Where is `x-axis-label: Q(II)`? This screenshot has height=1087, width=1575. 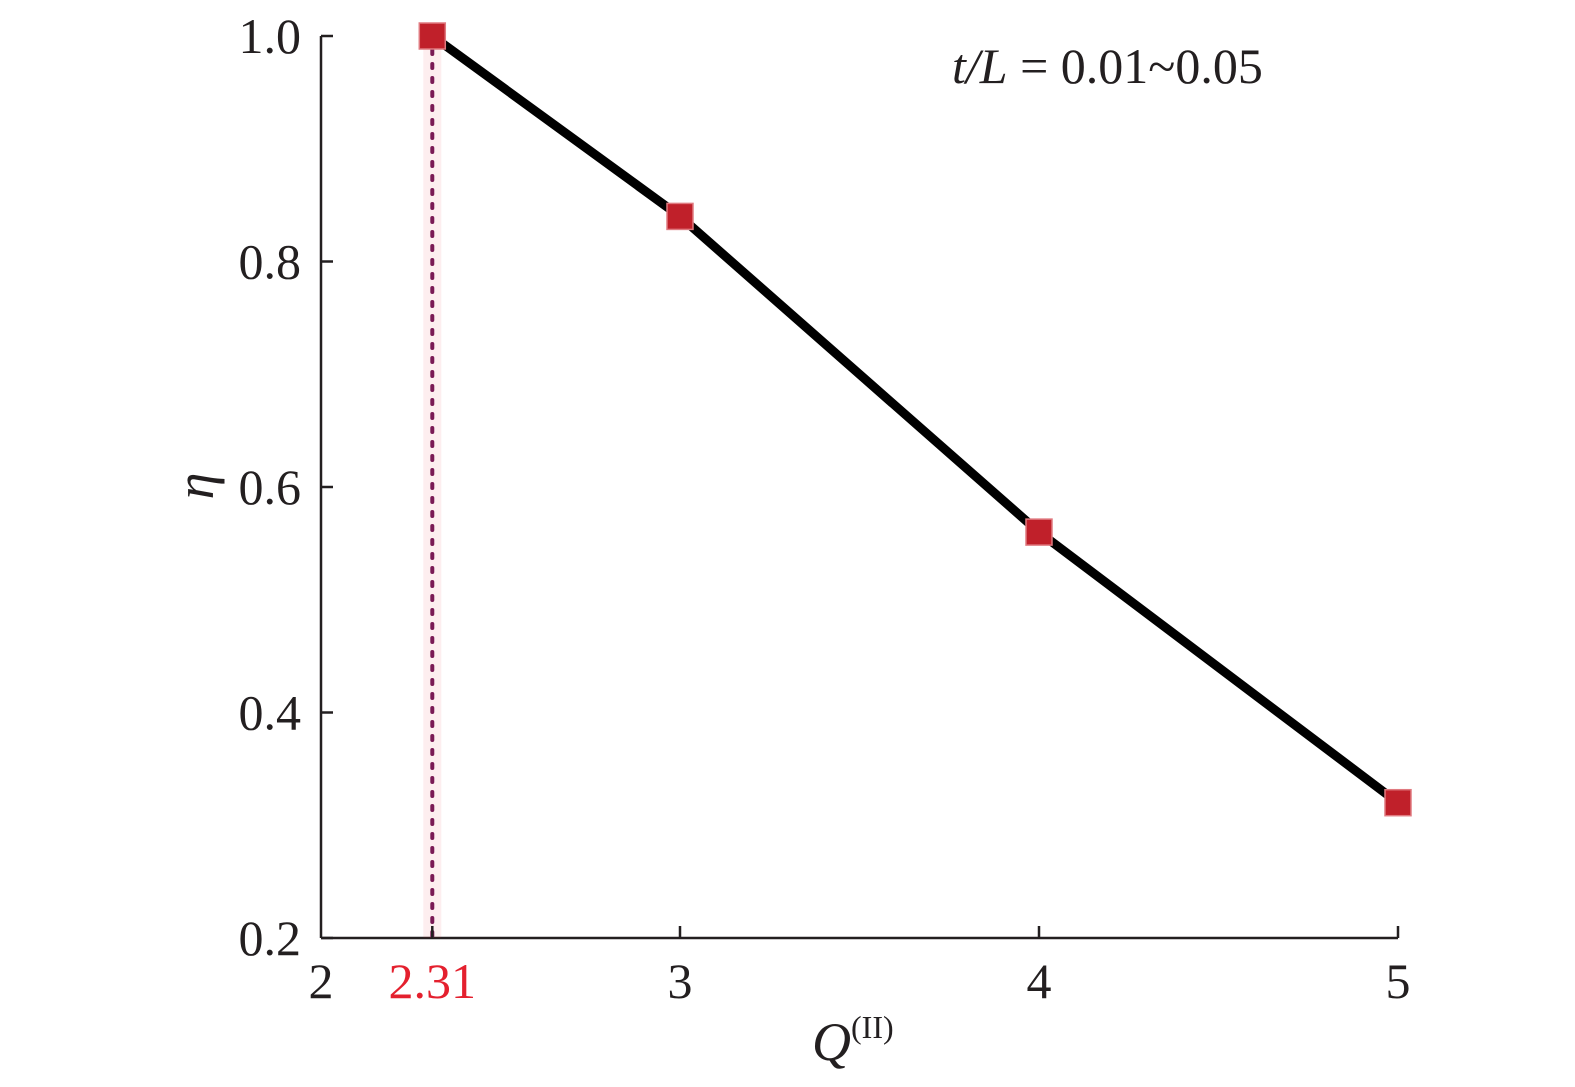 x-axis-label: Q(II) is located at coordinates (853, 1040).